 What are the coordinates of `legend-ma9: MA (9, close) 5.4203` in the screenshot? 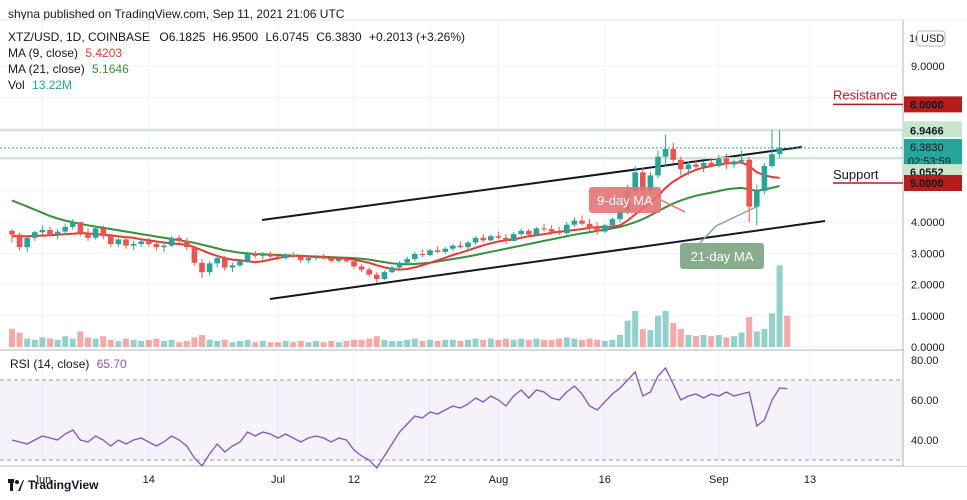 It's located at (65, 53).